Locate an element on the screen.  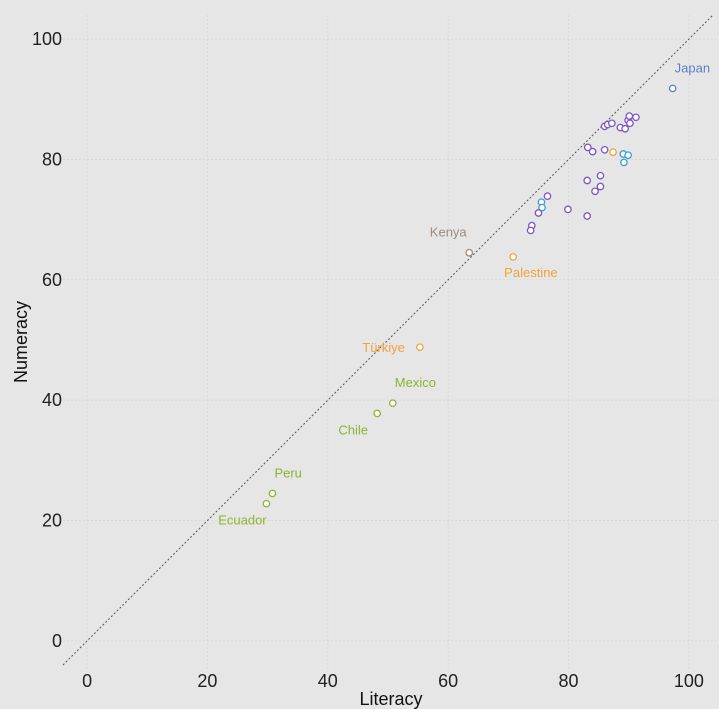
x-tick-label: 0 is located at coordinates (87, 681).